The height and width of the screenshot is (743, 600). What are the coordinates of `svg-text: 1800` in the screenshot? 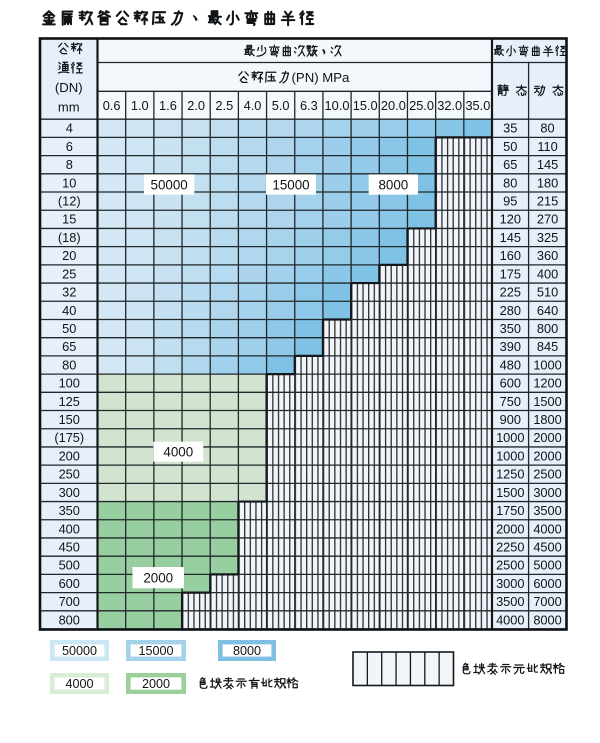 It's located at (547, 419).